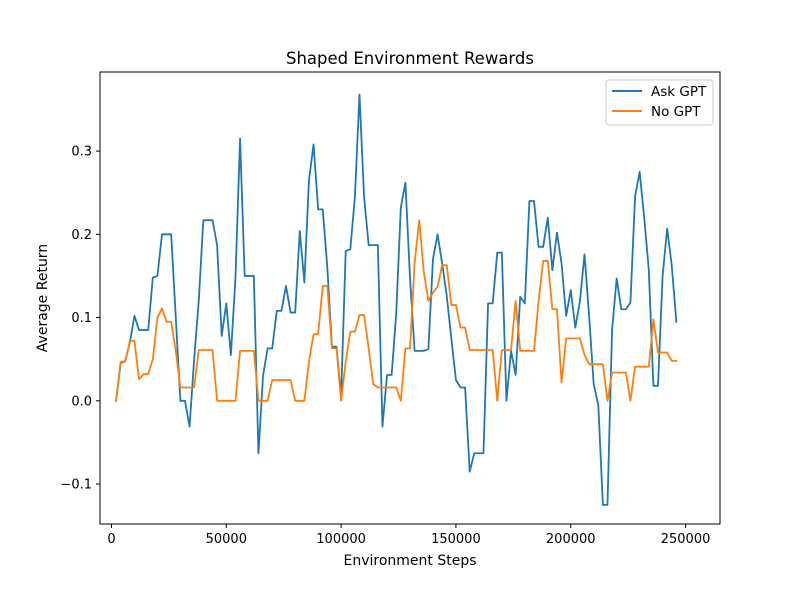 This screenshot has height=600, width=800. I want to click on x-axis-ticks: 0 50000 100000 150000 200000 250000, so click(408, 535).